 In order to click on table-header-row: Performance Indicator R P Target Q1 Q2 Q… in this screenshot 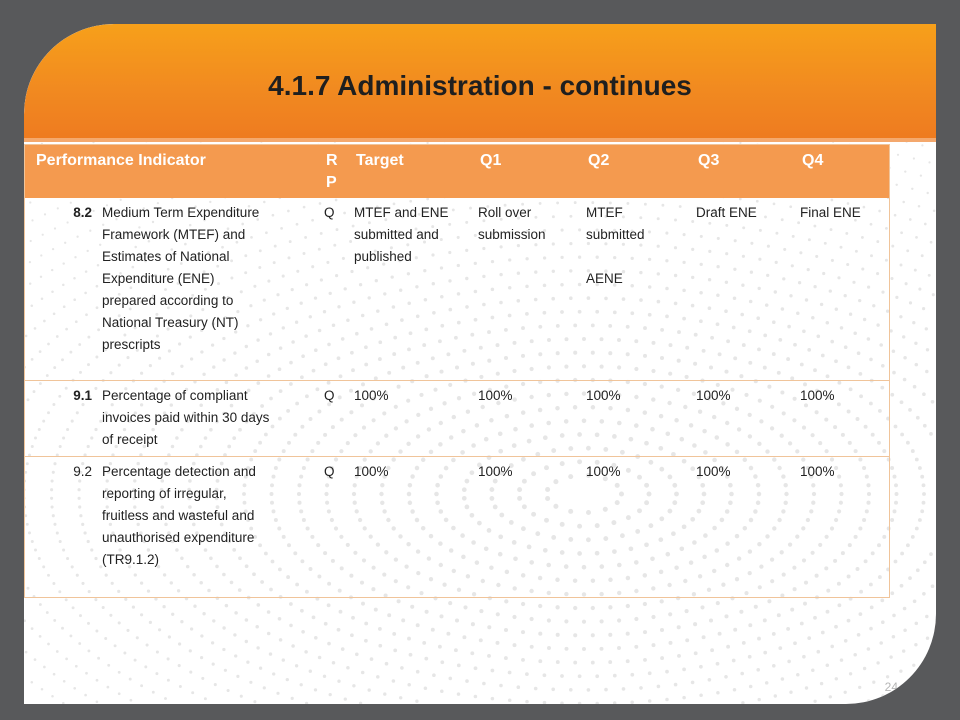, I will do `click(457, 171)`.